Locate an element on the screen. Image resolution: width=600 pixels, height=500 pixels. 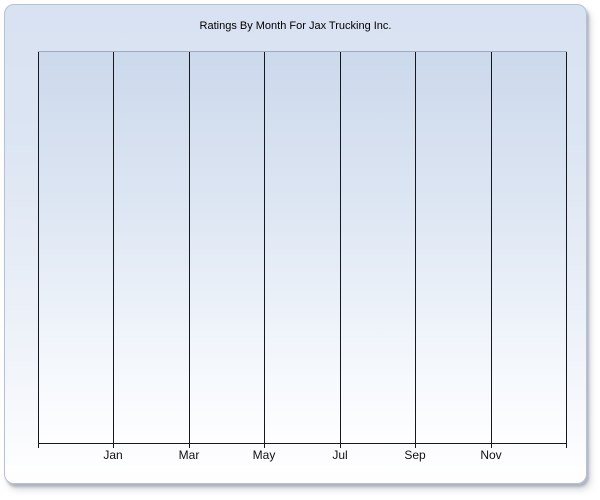
chart-title: Ratings By Month For Jax Trucking Inc. is located at coordinates (295, 26).